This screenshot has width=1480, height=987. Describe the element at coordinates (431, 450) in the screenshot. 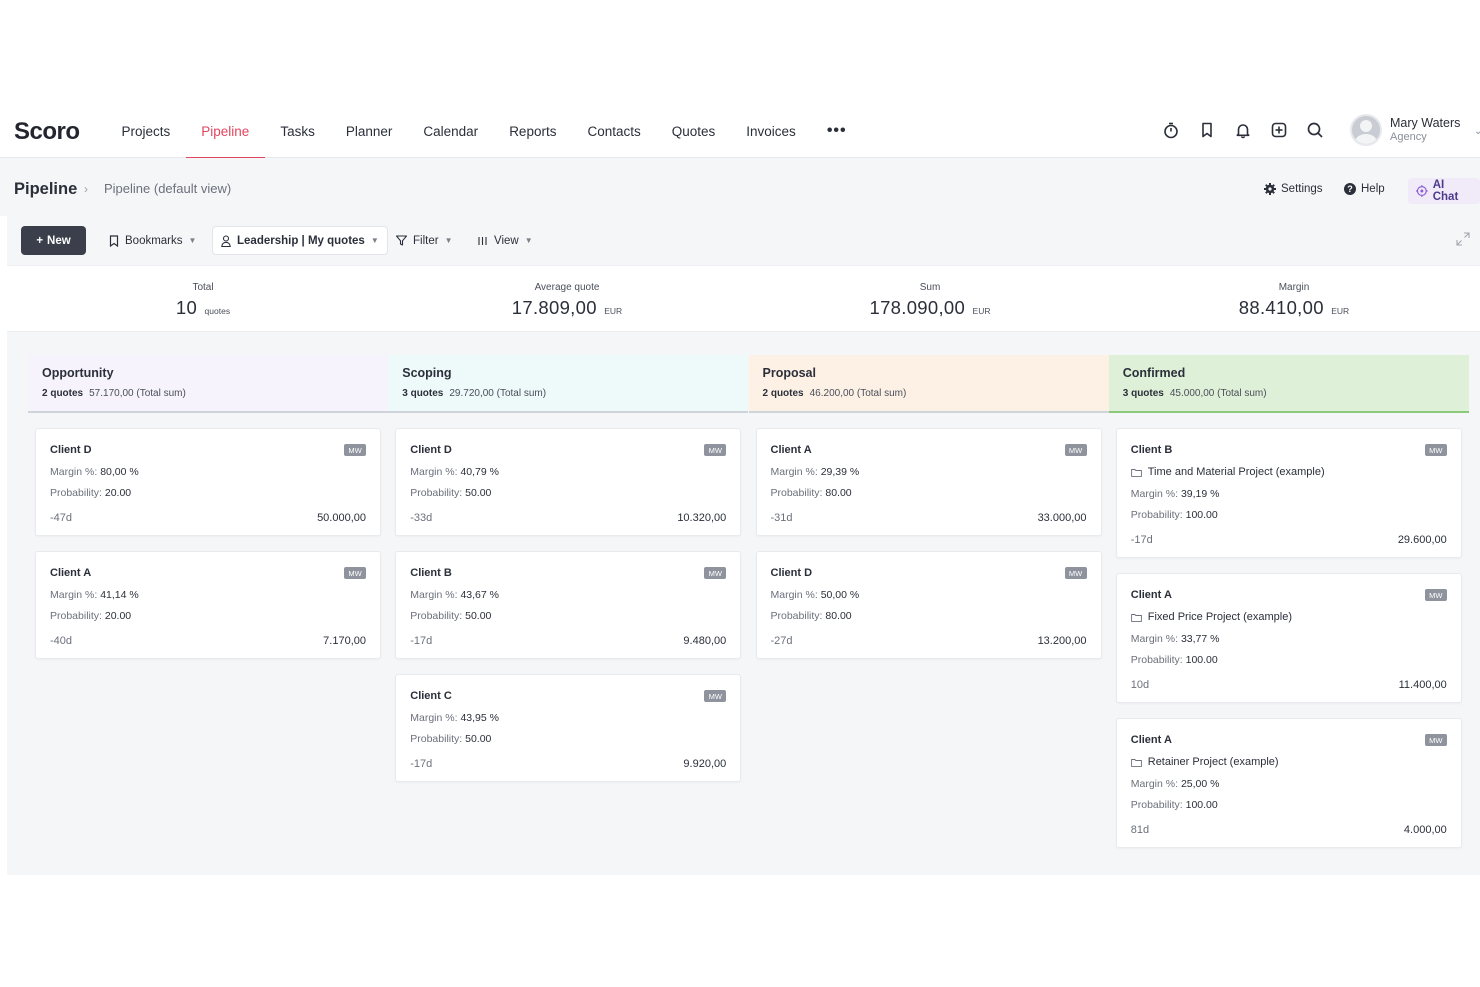

I see `card-client: Client D` at that location.